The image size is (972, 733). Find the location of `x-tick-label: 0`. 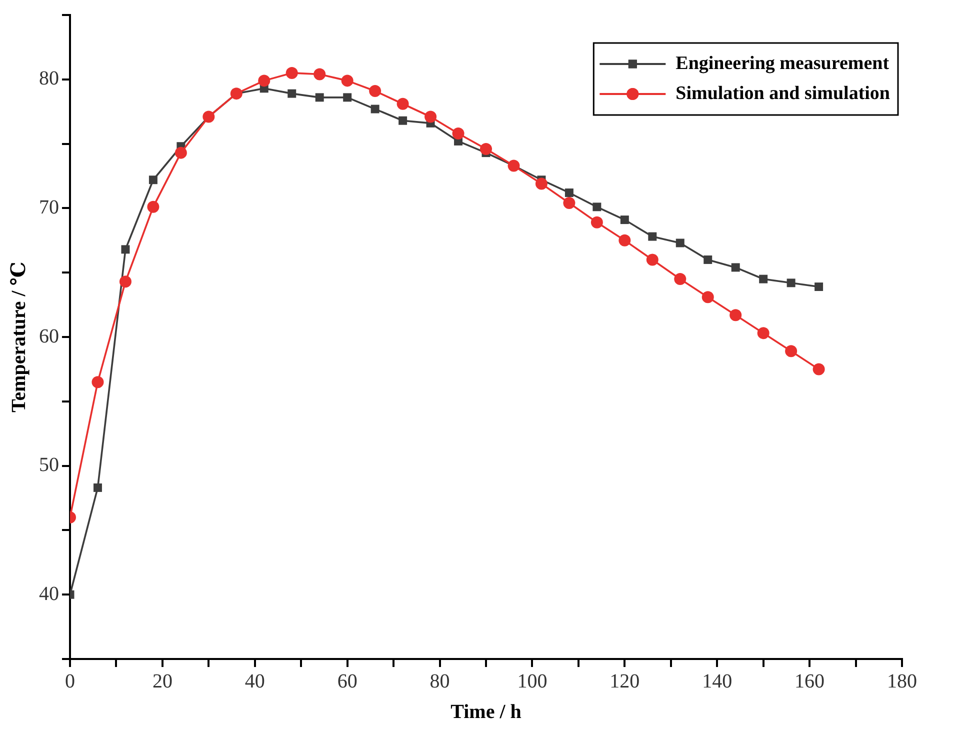

x-tick-label: 0 is located at coordinates (70, 681).